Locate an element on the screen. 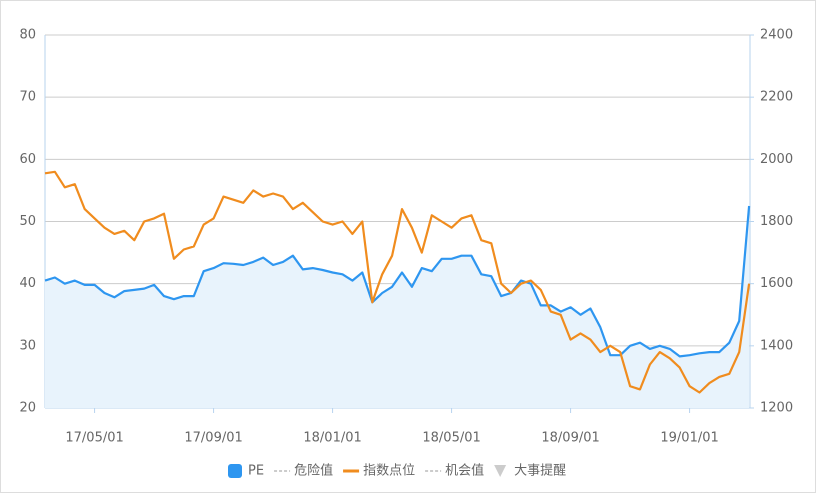 The height and width of the screenshot is (493, 816). x-tick-label: 19/01/01 is located at coordinates (689, 438).